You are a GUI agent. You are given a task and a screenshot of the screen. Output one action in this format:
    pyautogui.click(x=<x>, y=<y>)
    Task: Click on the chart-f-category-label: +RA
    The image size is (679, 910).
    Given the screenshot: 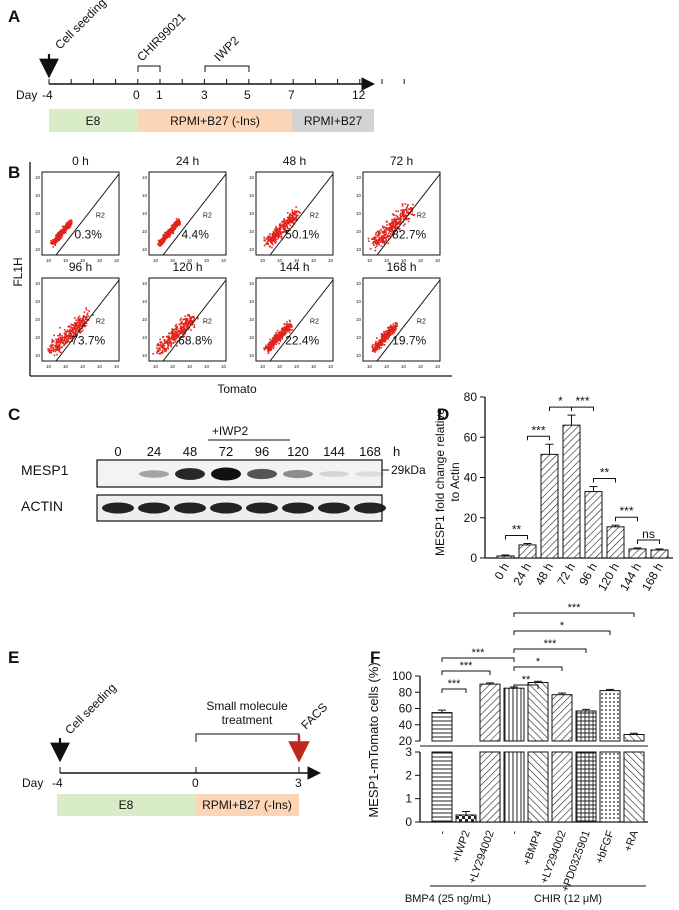 What is the action you would take?
    pyautogui.click(x=631, y=840)
    